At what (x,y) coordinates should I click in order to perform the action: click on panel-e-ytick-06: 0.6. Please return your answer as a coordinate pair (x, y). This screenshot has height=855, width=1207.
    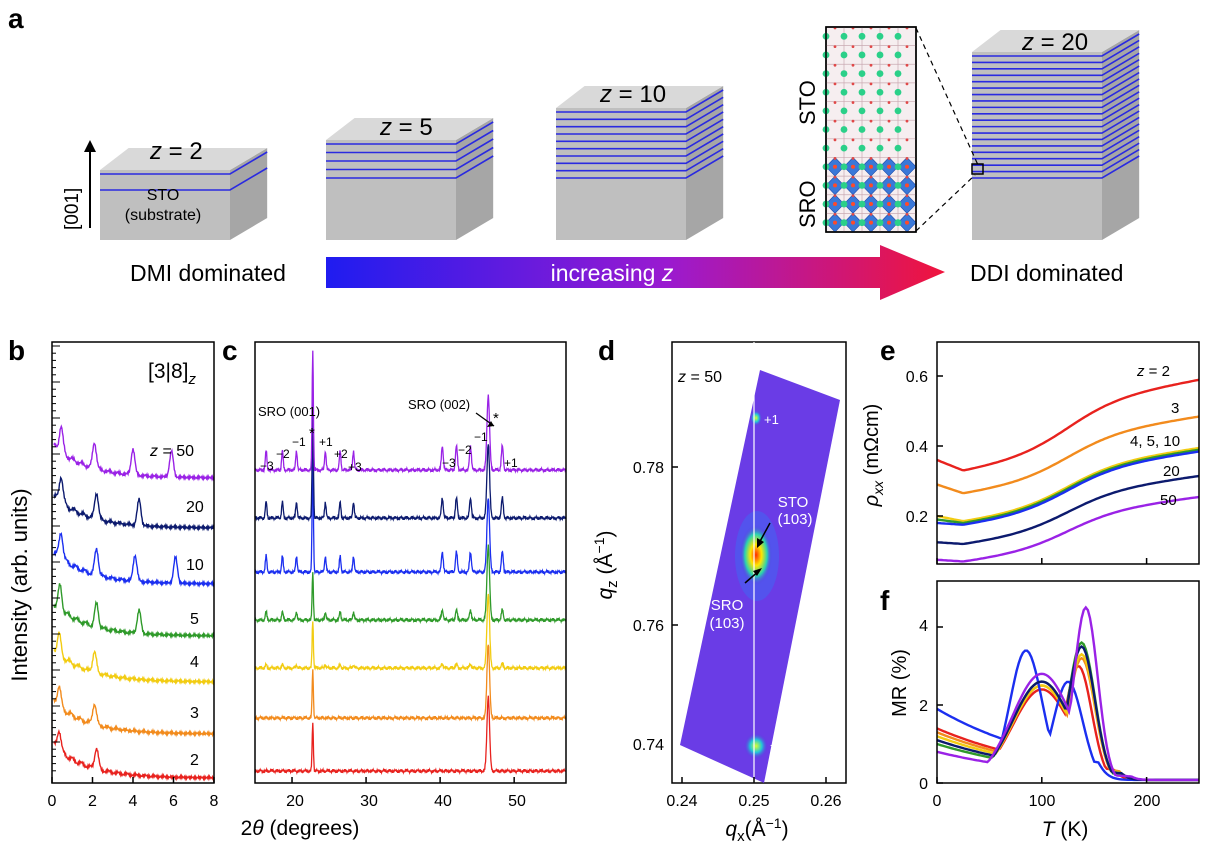
    Looking at the image, I should click on (917, 377).